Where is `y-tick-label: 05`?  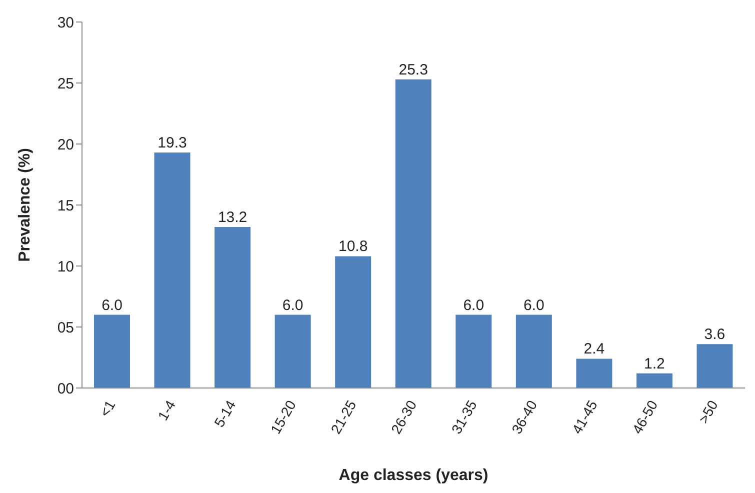 y-tick-label: 05 is located at coordinates (65, 327).